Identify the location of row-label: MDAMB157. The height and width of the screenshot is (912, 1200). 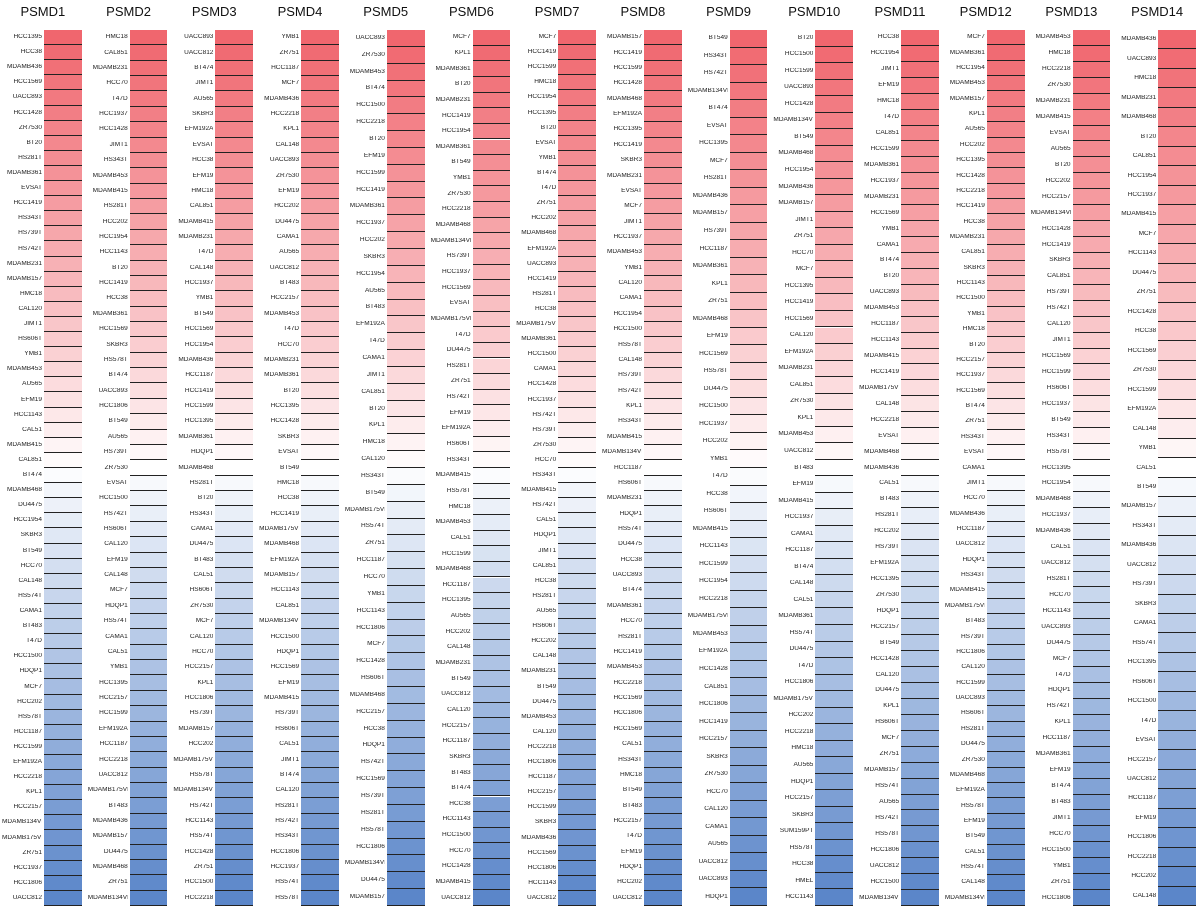
(24, 278).